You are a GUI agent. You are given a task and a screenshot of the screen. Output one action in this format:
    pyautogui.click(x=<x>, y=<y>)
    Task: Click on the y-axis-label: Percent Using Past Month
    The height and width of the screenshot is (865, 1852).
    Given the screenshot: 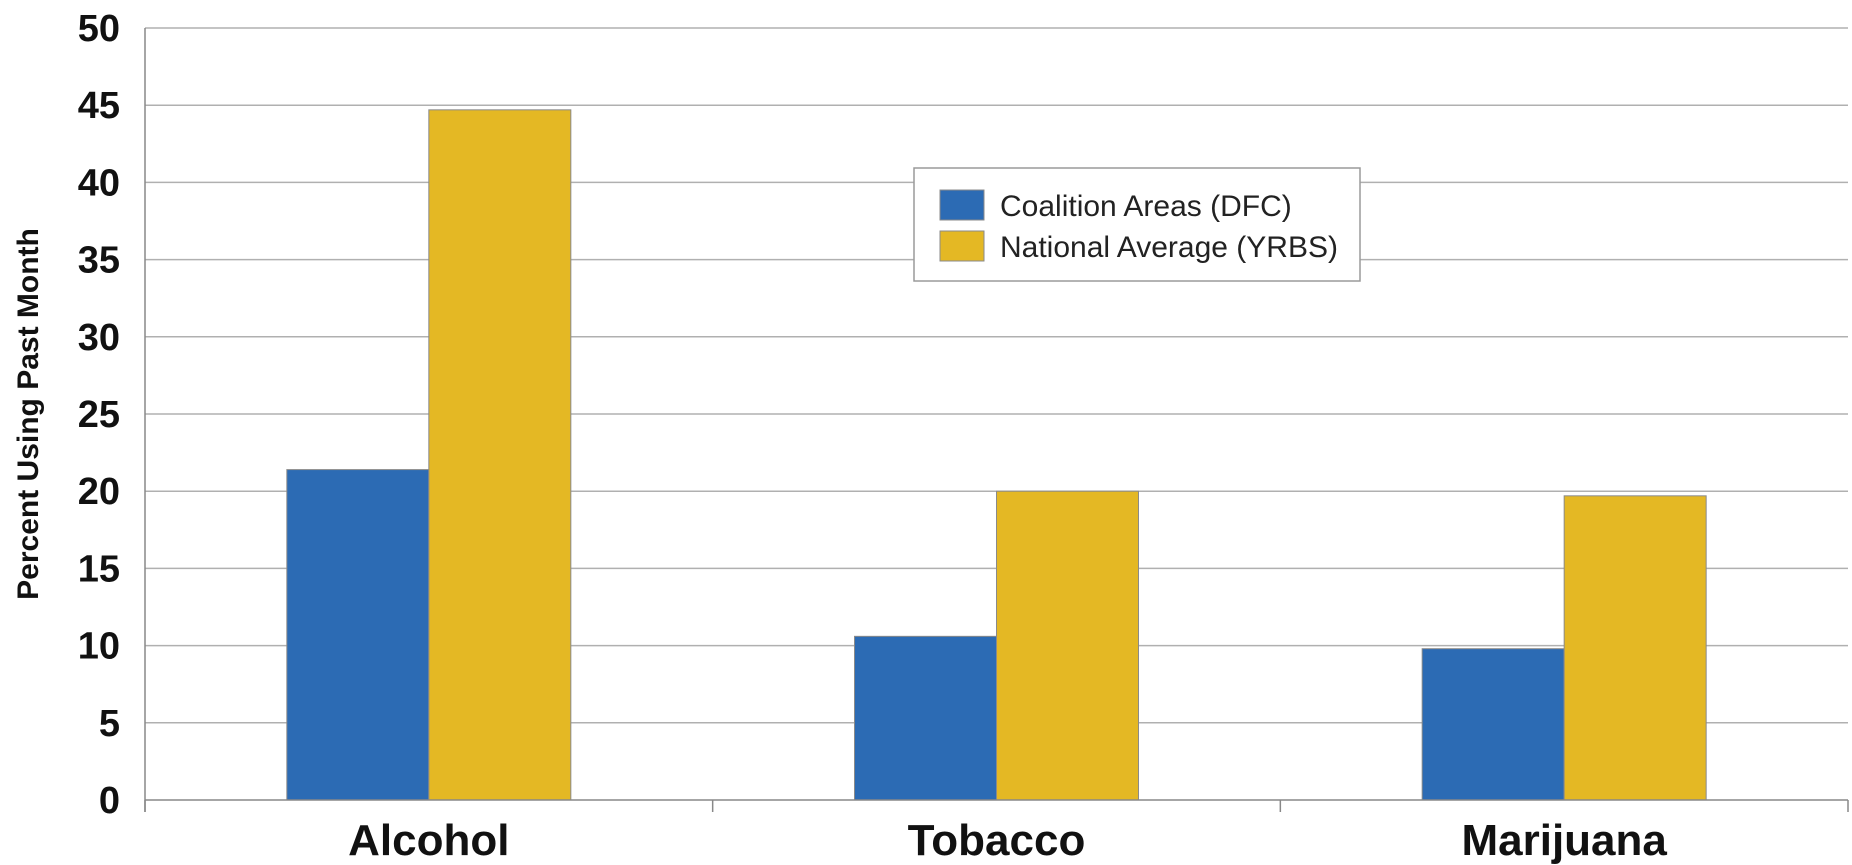 What is the action you would take?
    pyautogui.click(x=28, y=414)
    